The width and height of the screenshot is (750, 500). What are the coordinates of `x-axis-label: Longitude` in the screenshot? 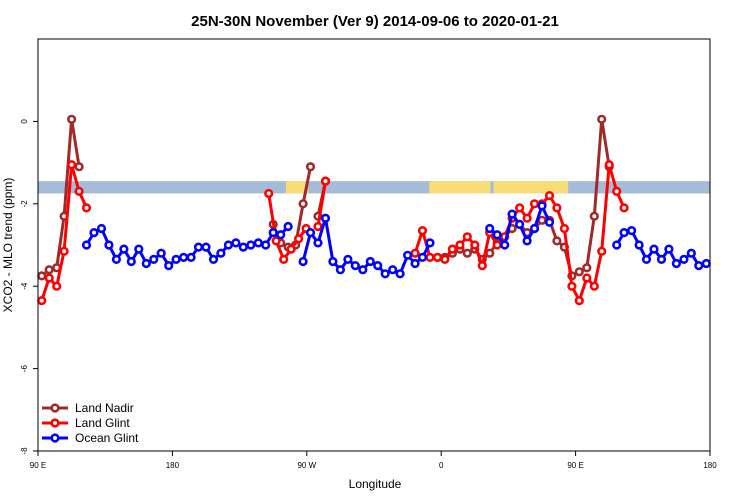 It's located at (375, 484).